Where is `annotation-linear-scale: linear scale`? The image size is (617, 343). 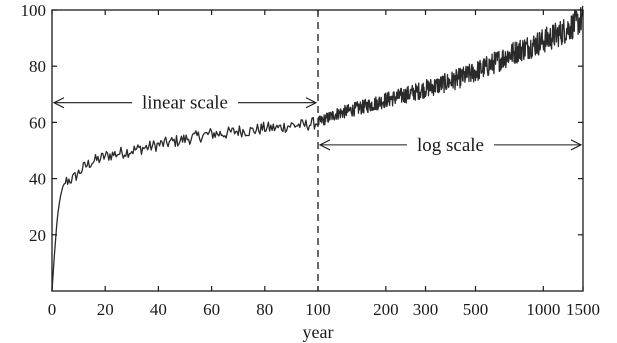
annotation-linear-scale: linear scale is located at coordinates (185, 103).